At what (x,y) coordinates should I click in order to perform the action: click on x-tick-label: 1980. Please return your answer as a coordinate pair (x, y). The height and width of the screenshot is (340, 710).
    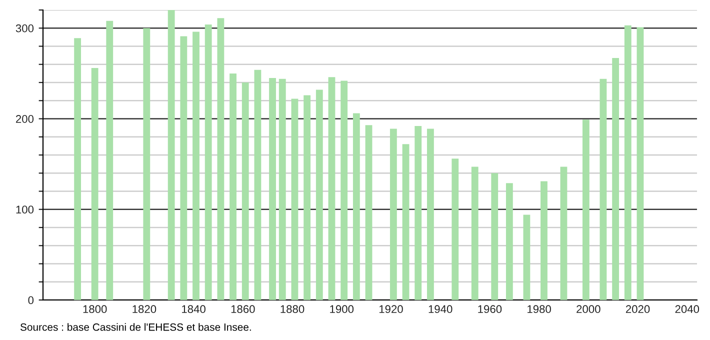
    Looking at the image, I should click on (539, 309).